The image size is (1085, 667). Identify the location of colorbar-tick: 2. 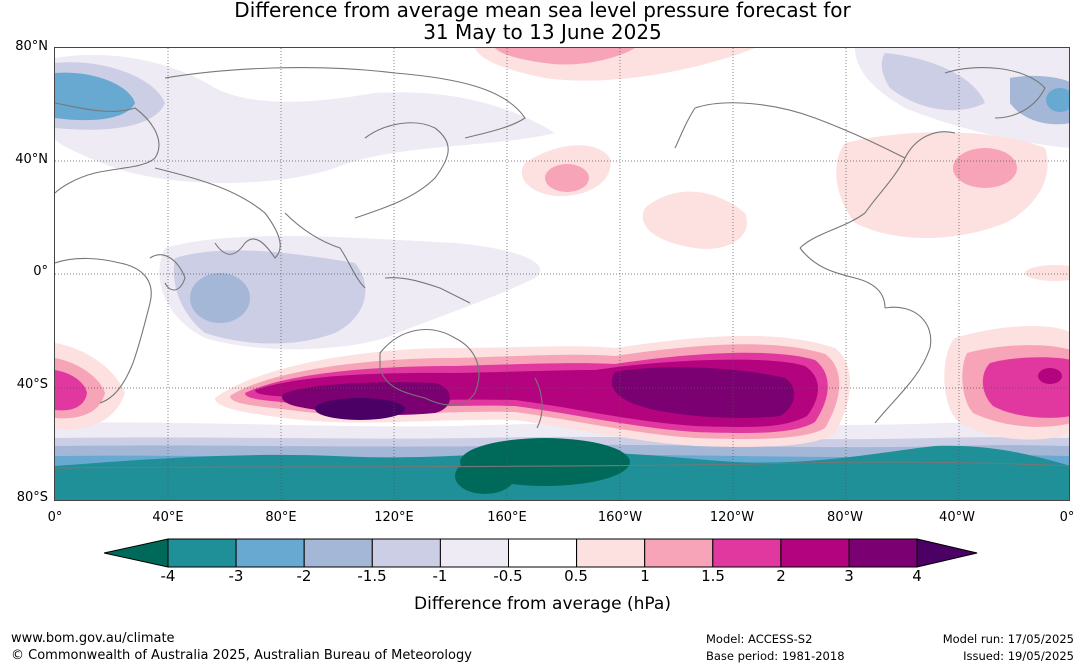
(781, 576).